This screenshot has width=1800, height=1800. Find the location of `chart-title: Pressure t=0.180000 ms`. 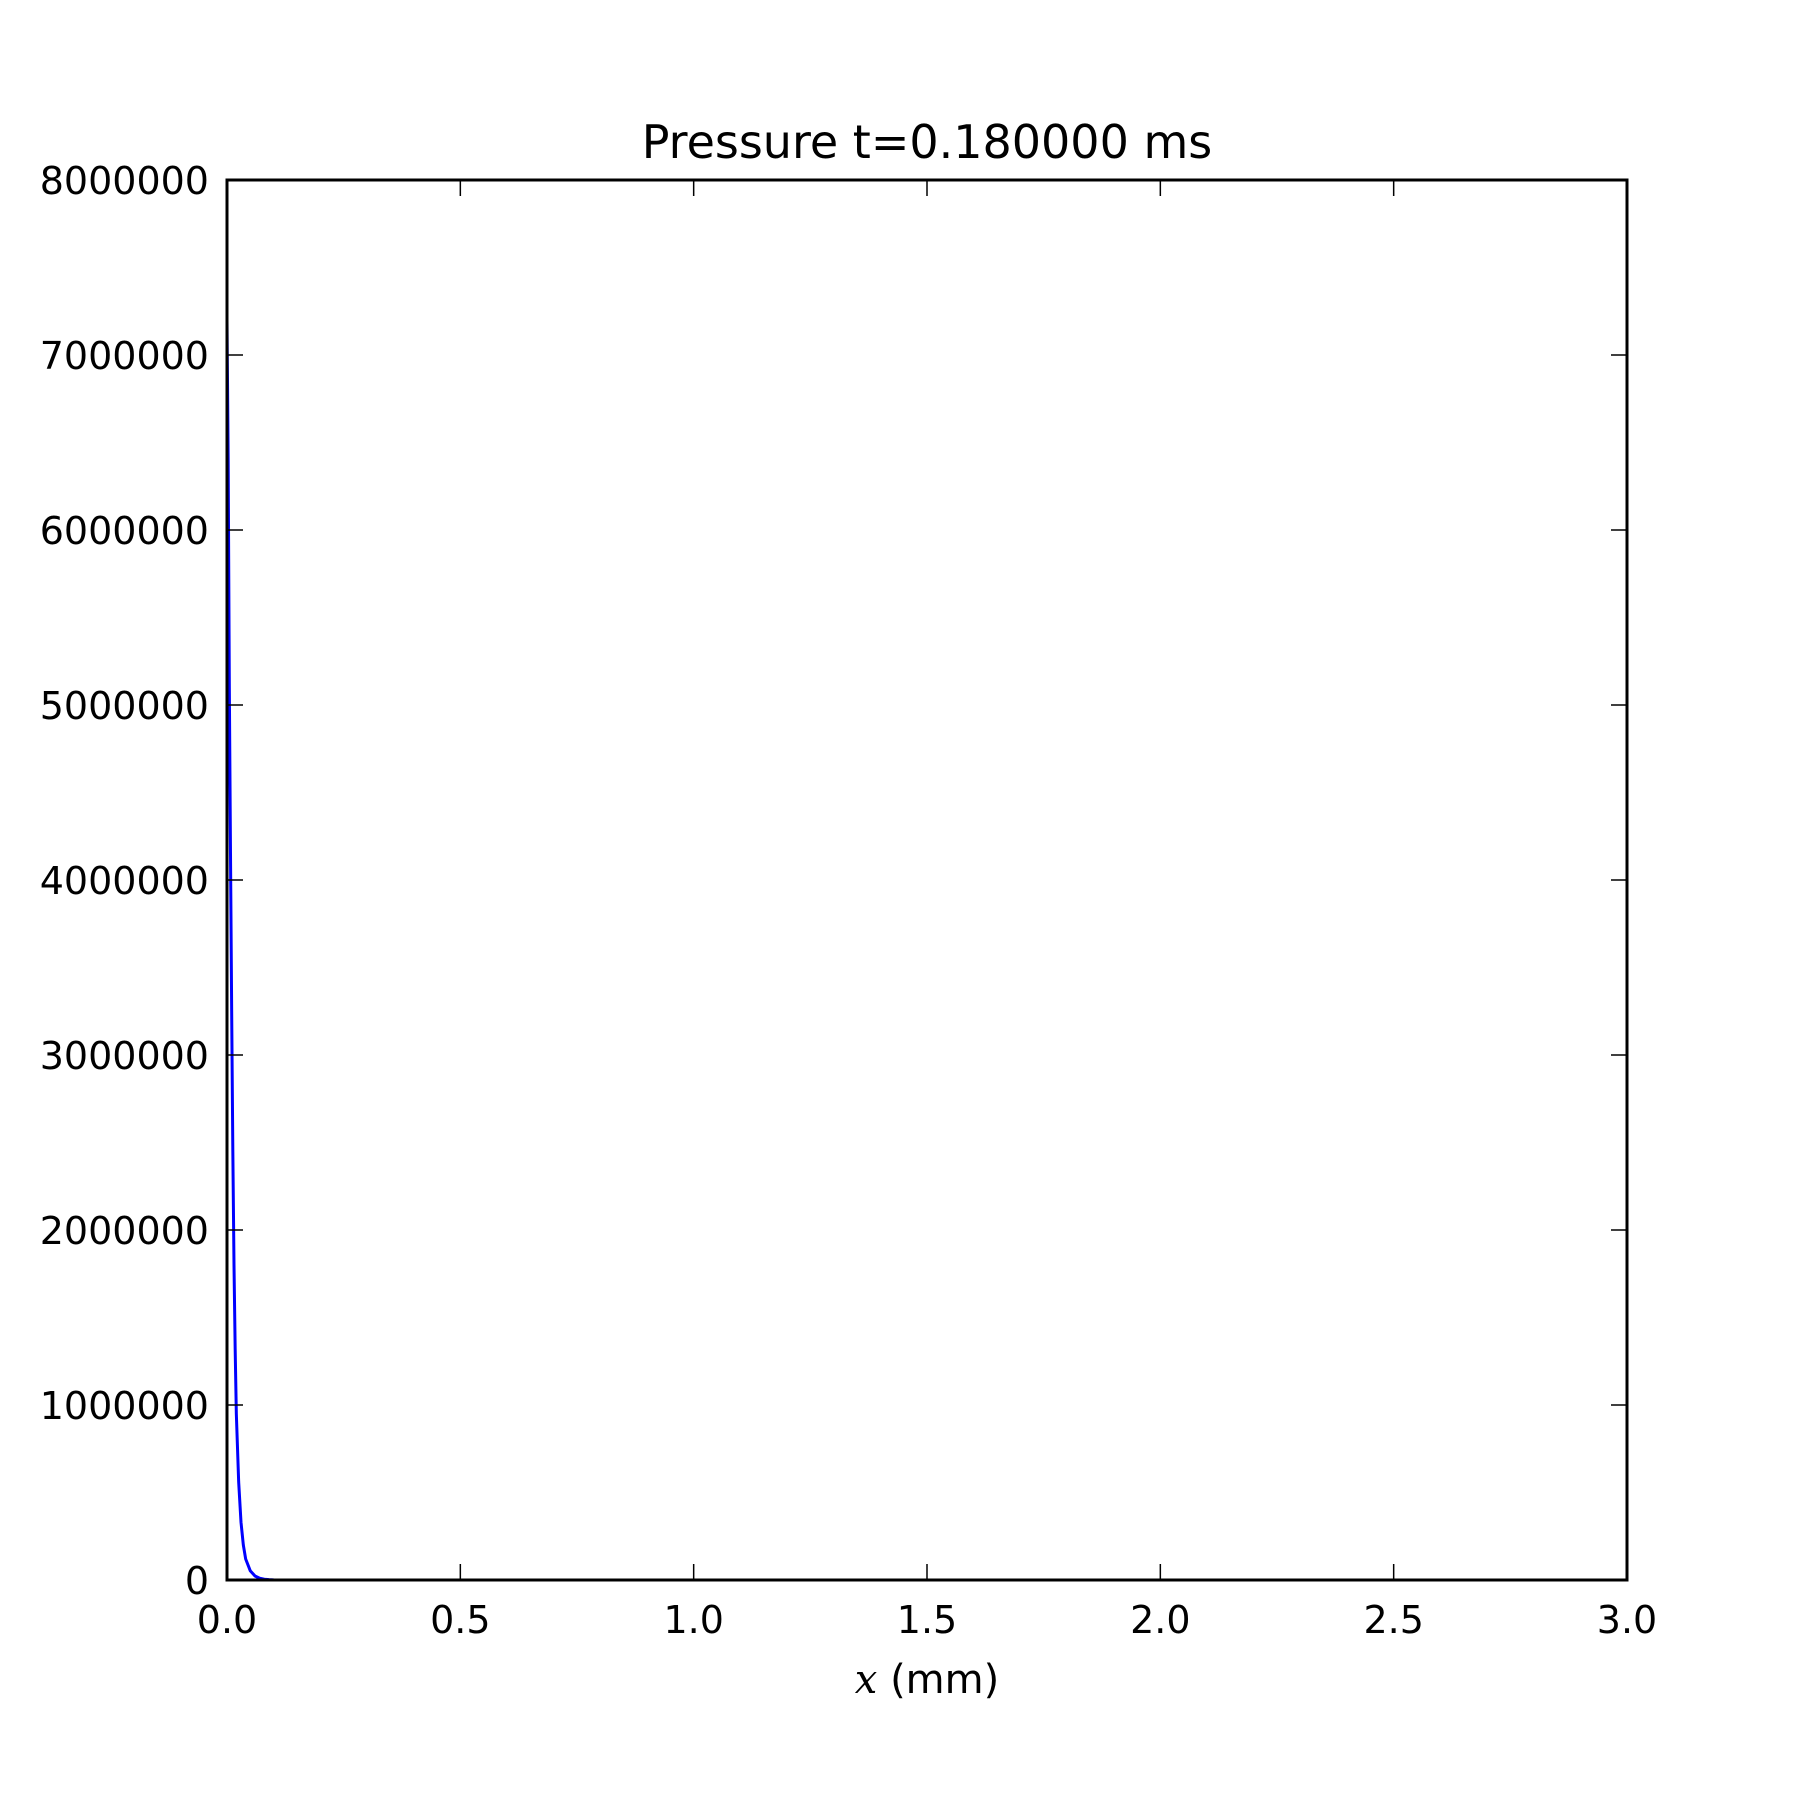

chart-title: Pressure t=0.180000 ms is located at coordinates (927, 142).